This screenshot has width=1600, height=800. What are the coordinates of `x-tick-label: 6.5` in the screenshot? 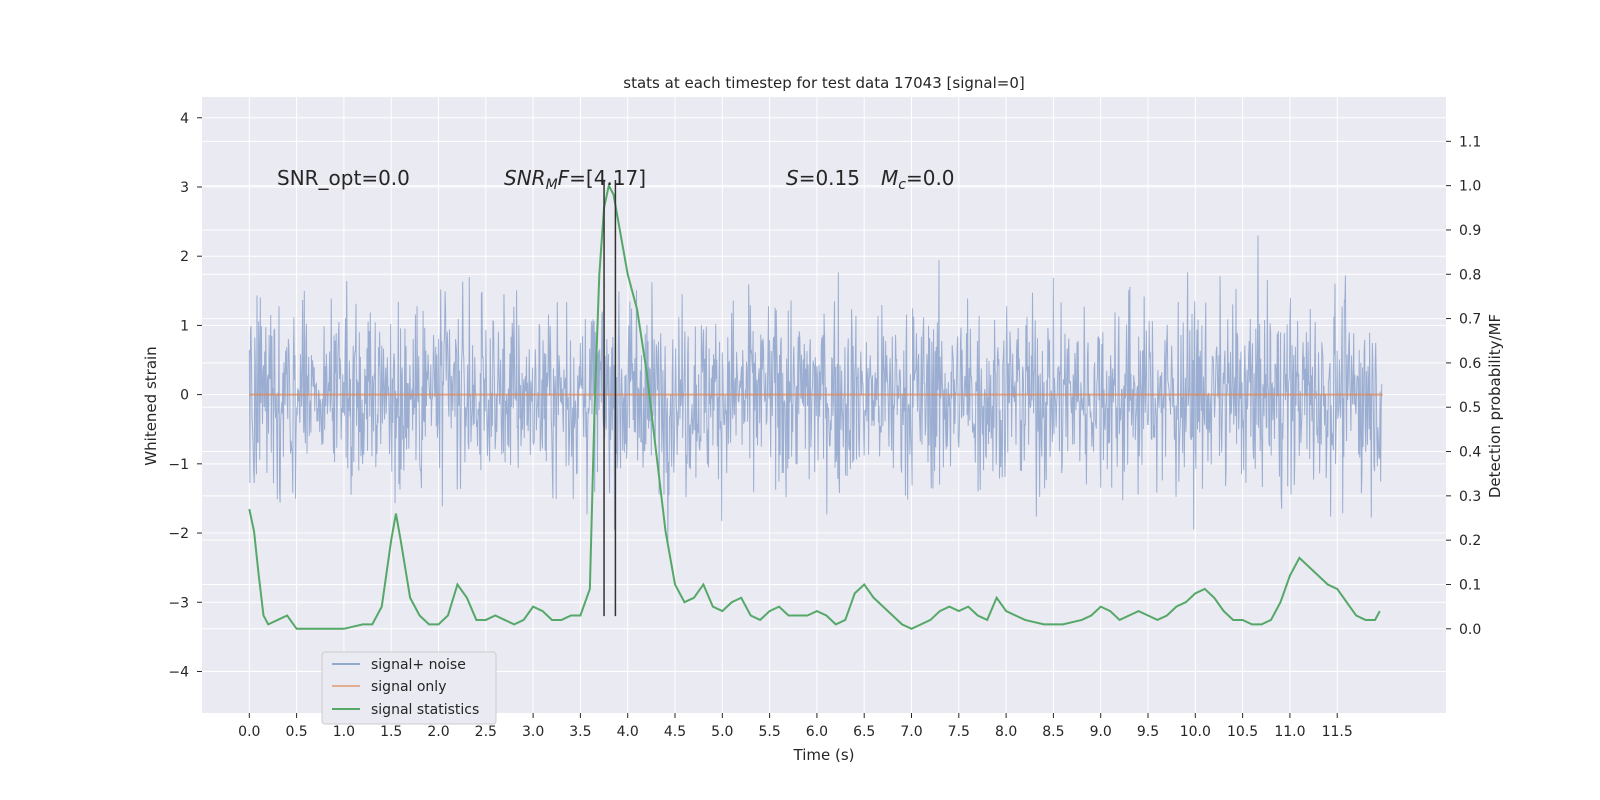 It's located at (864, 732).